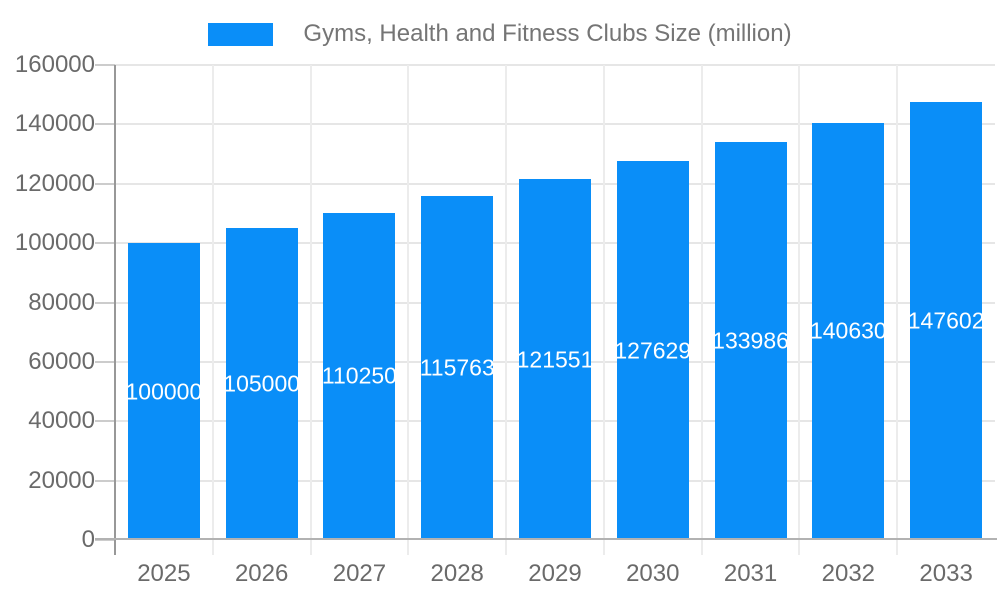 This screenshot has width=1000, height=600. What do you see at coordinates (61, 361) in the screenshot?
I see `y-axis-label: 60000` at bounding box center [61, 361].